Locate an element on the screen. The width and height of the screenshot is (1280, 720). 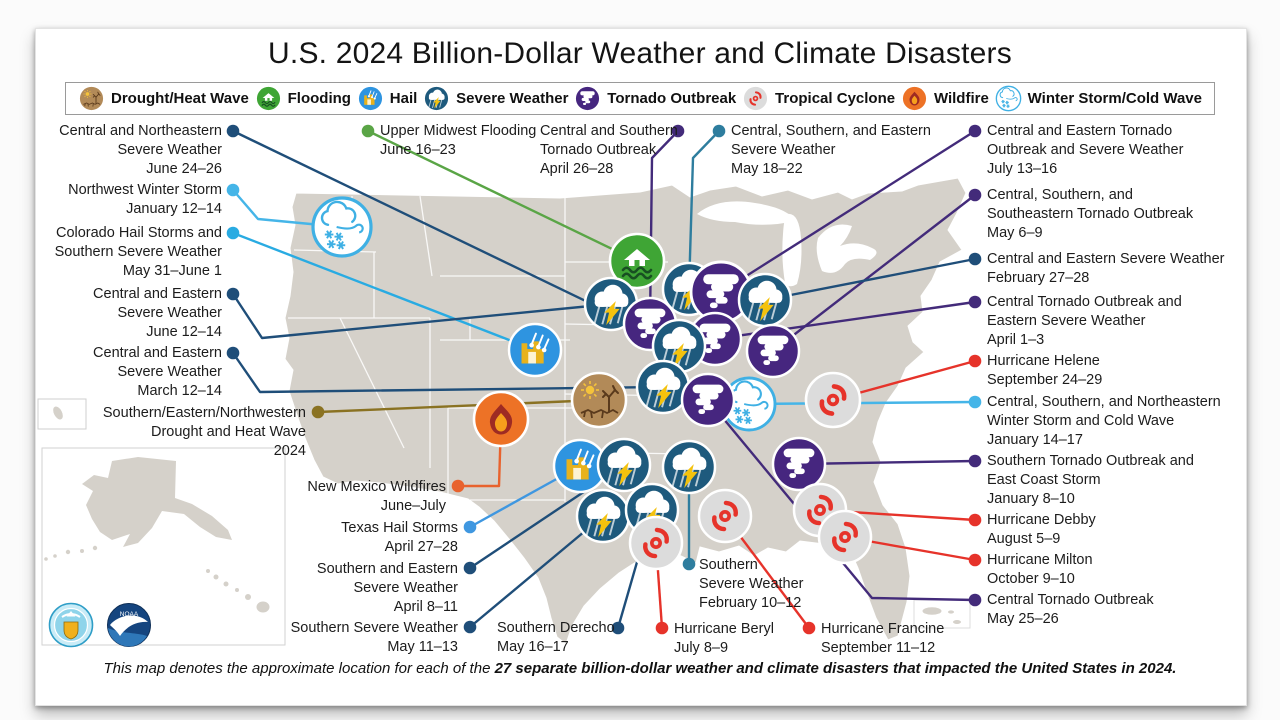
legend-item-flood: Flooding is located at coordinates (303, 98).